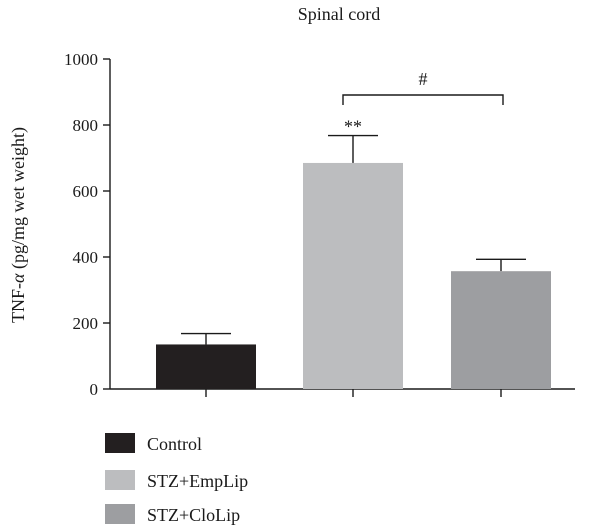 The width and height of the screenshot is (600, 528). I want to click on legend-label: Control, so click(174, 444).